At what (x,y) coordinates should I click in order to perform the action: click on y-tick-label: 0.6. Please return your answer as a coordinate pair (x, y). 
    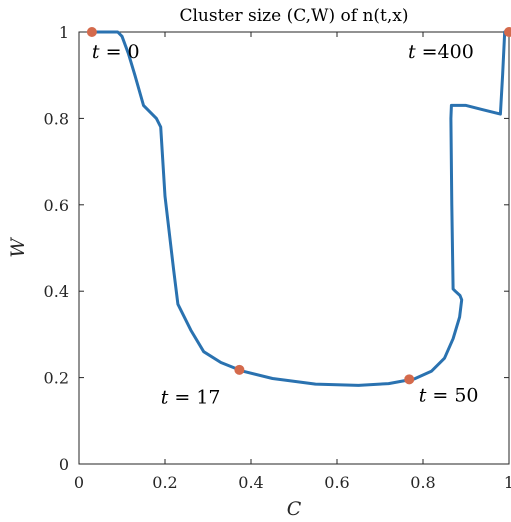
    Looking at the image, I should click on (56, 205).